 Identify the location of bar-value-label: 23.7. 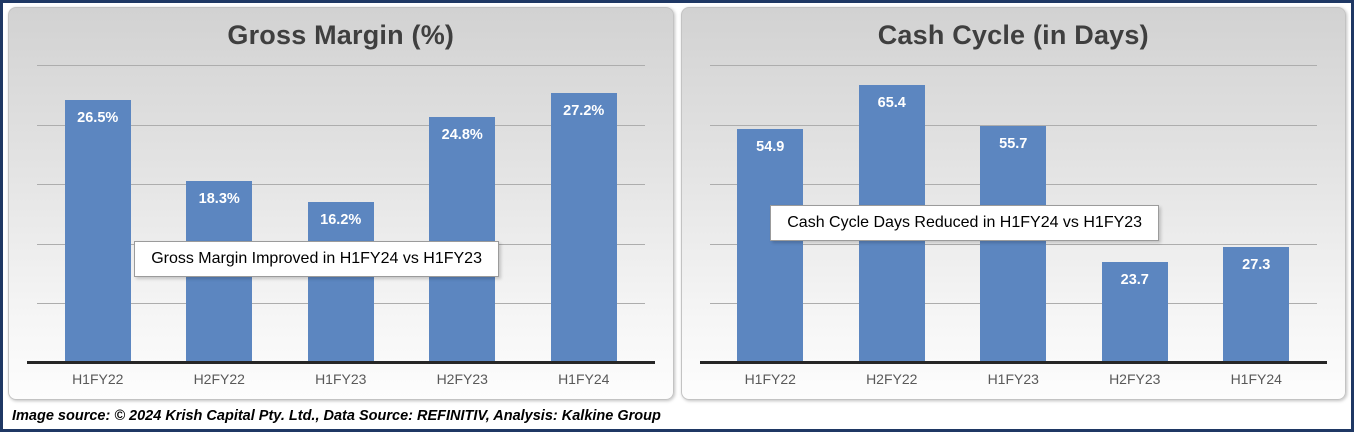
(1134, 280).